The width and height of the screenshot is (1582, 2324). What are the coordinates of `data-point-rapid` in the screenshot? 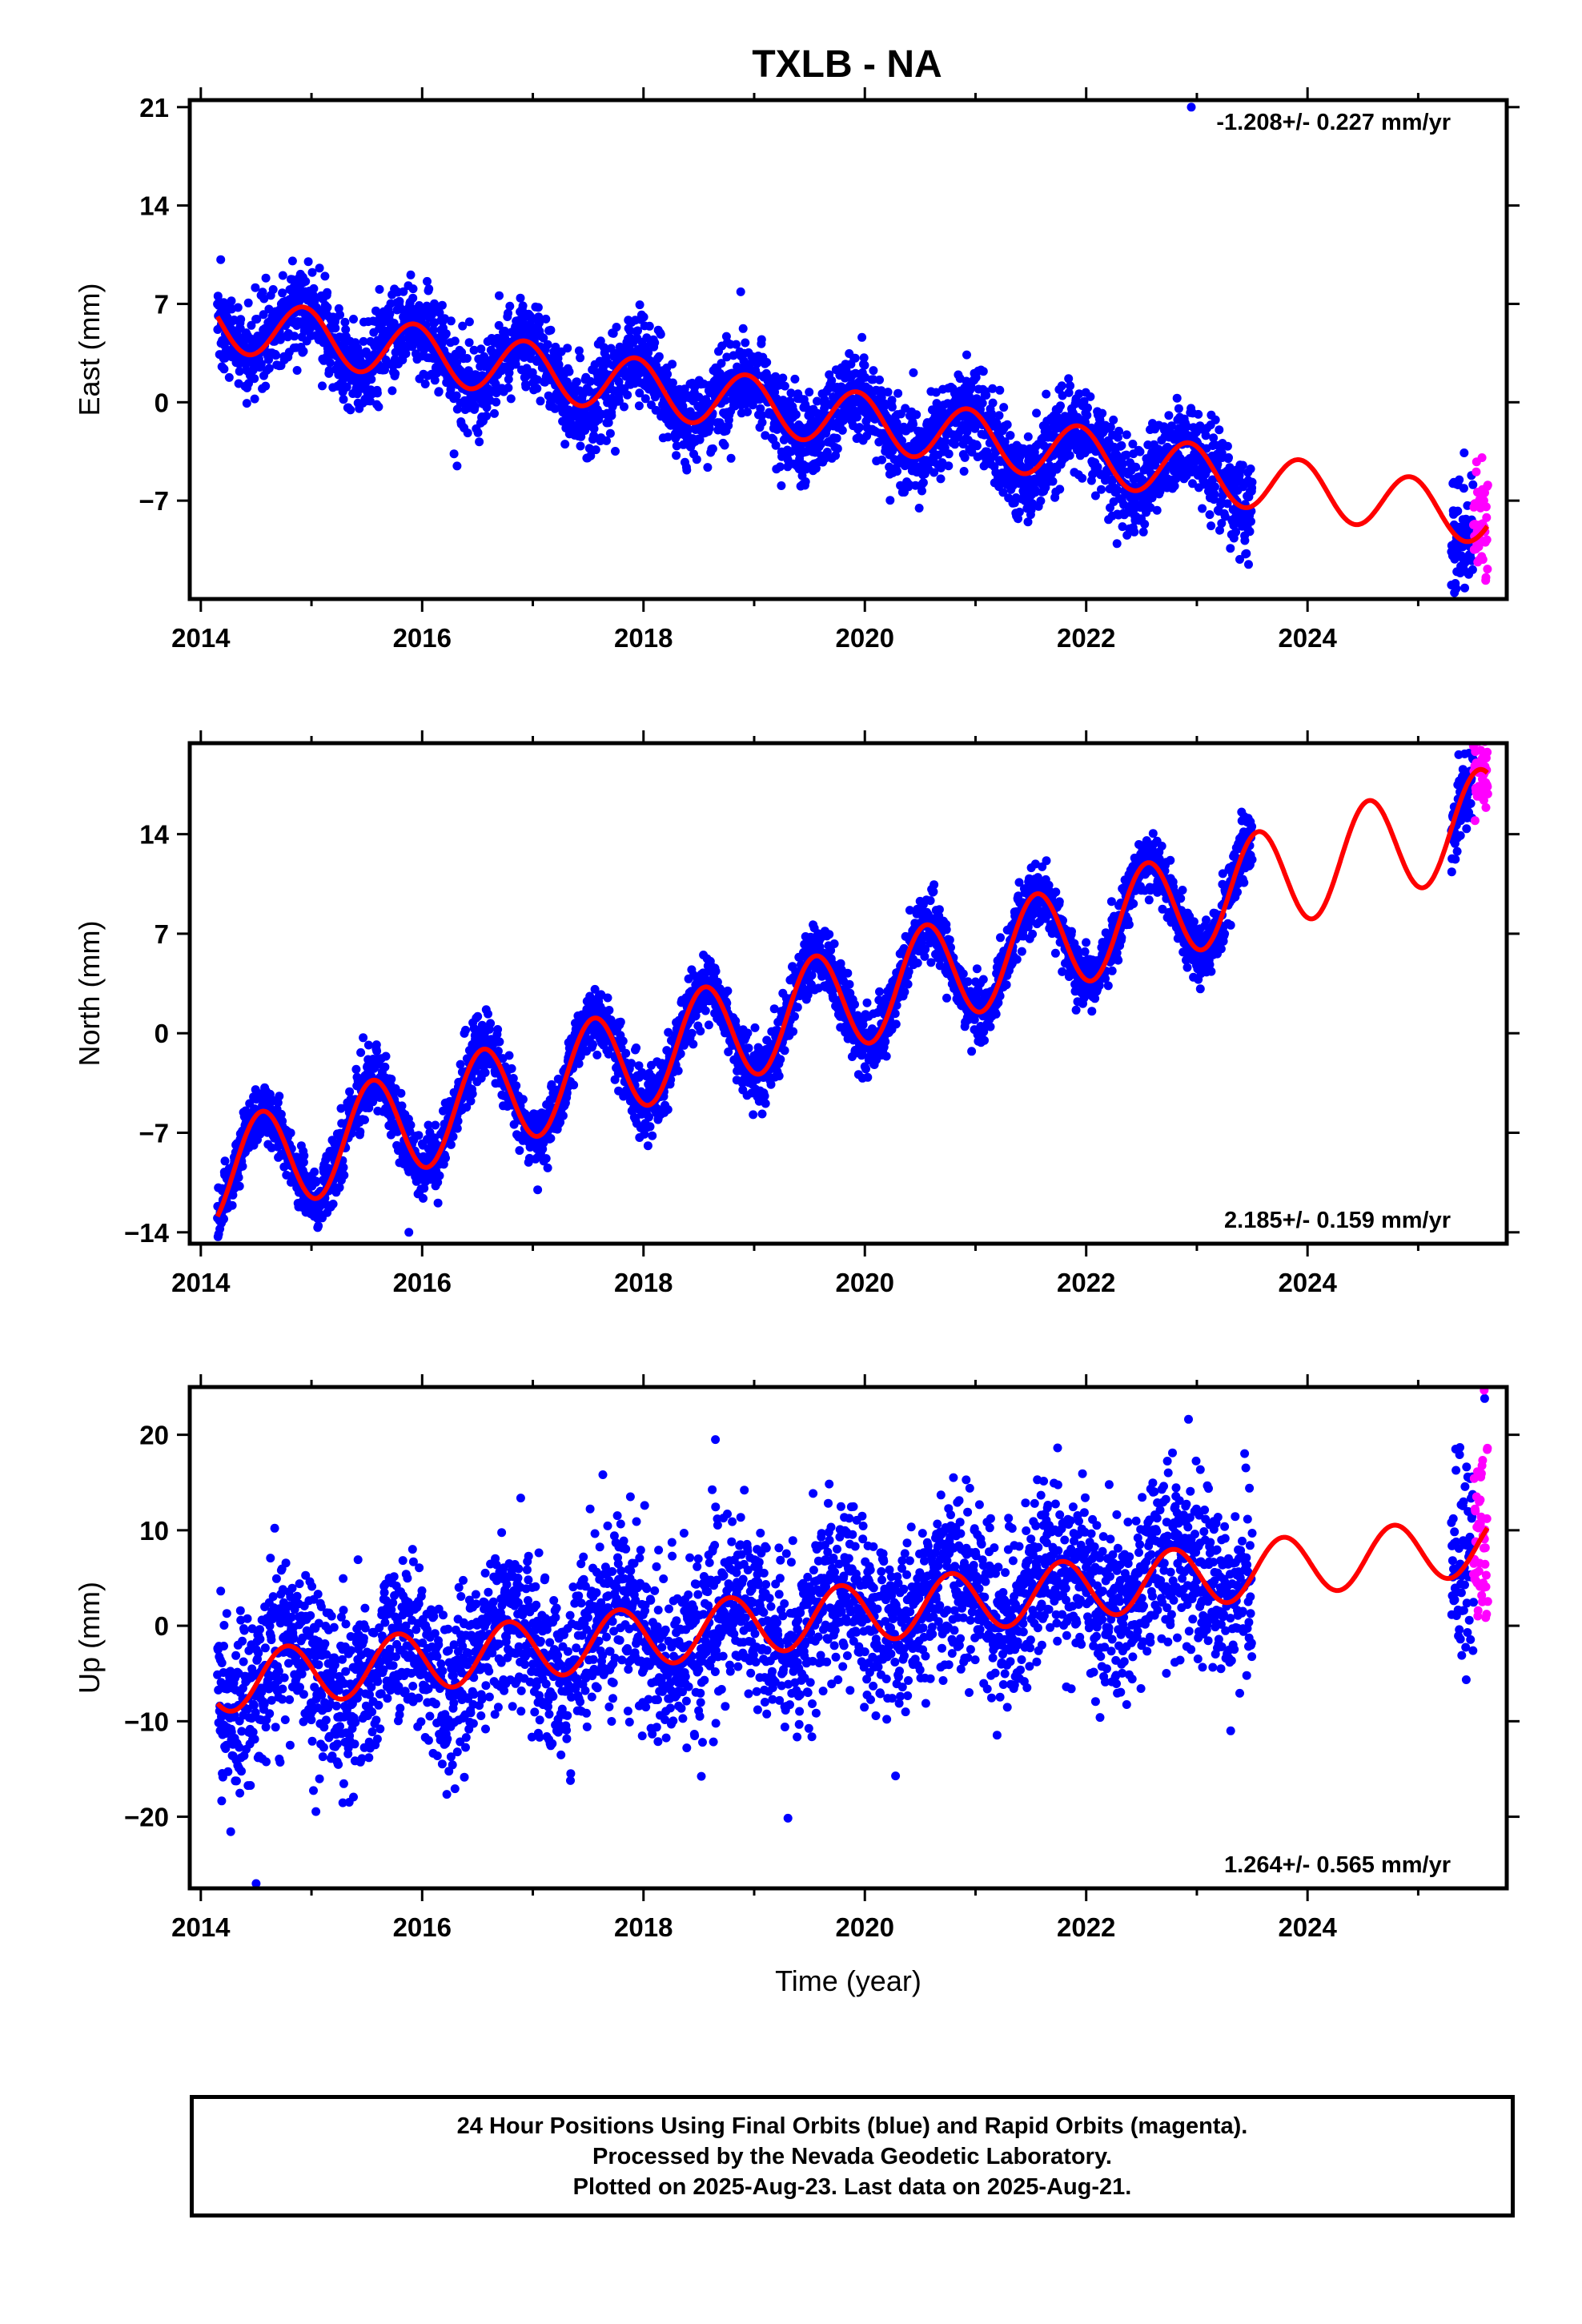 It's located at (1481, 634).